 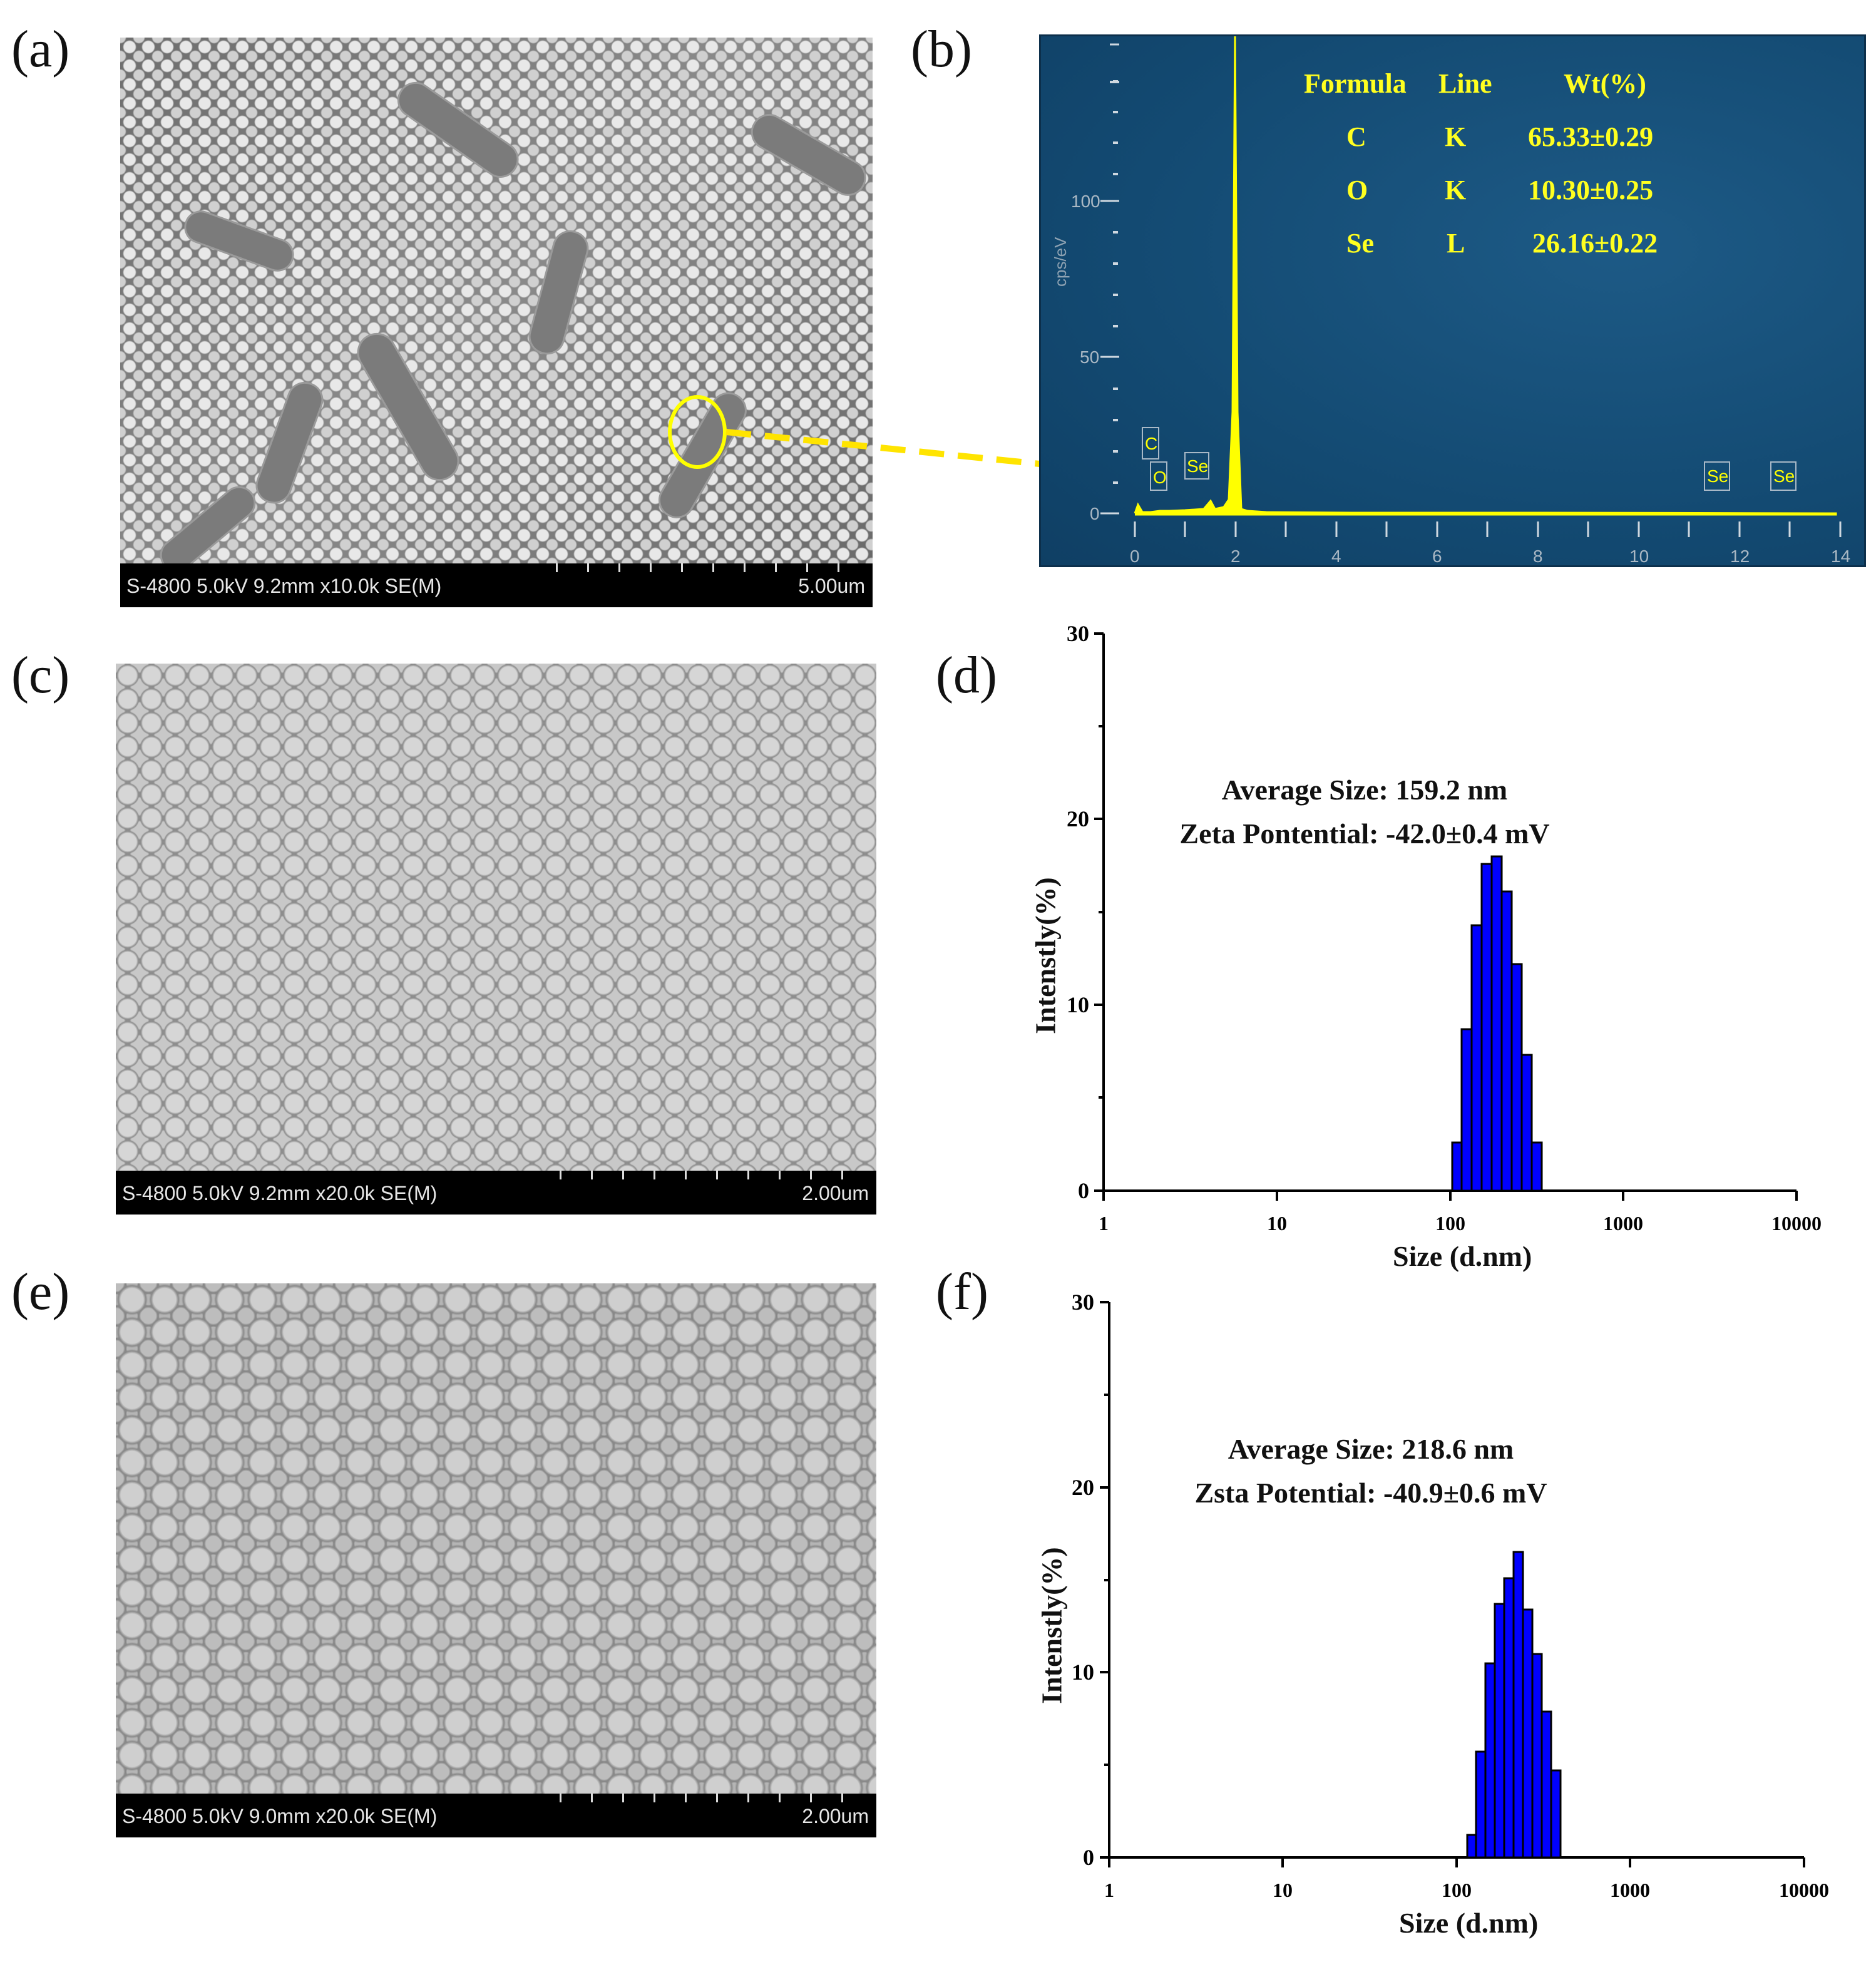 I want to click on eds-row-wt: 65.33±0.29, so click(x=1591, y=136).